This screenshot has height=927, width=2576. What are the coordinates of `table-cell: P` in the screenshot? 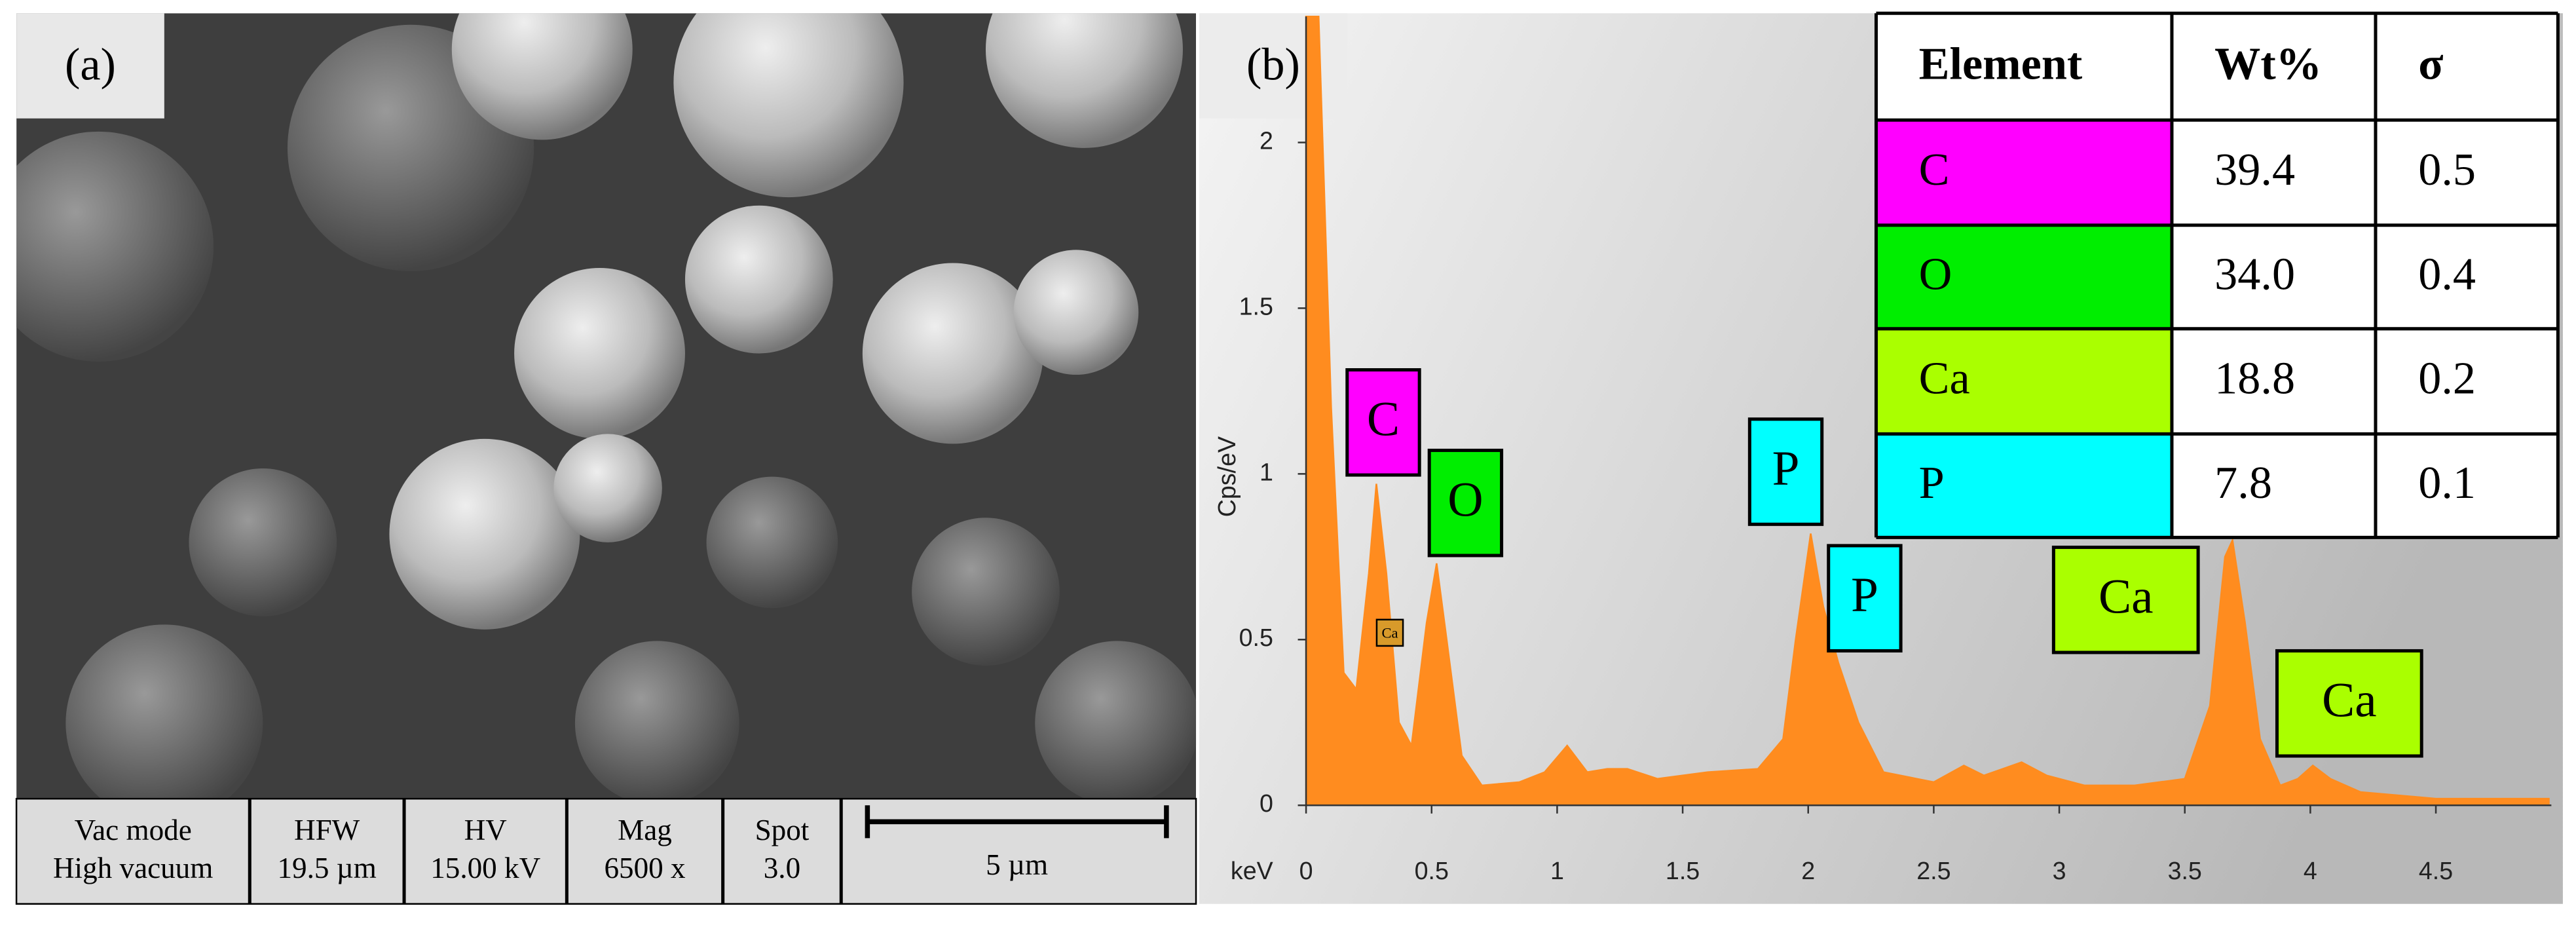 It's located at (1932, 483).